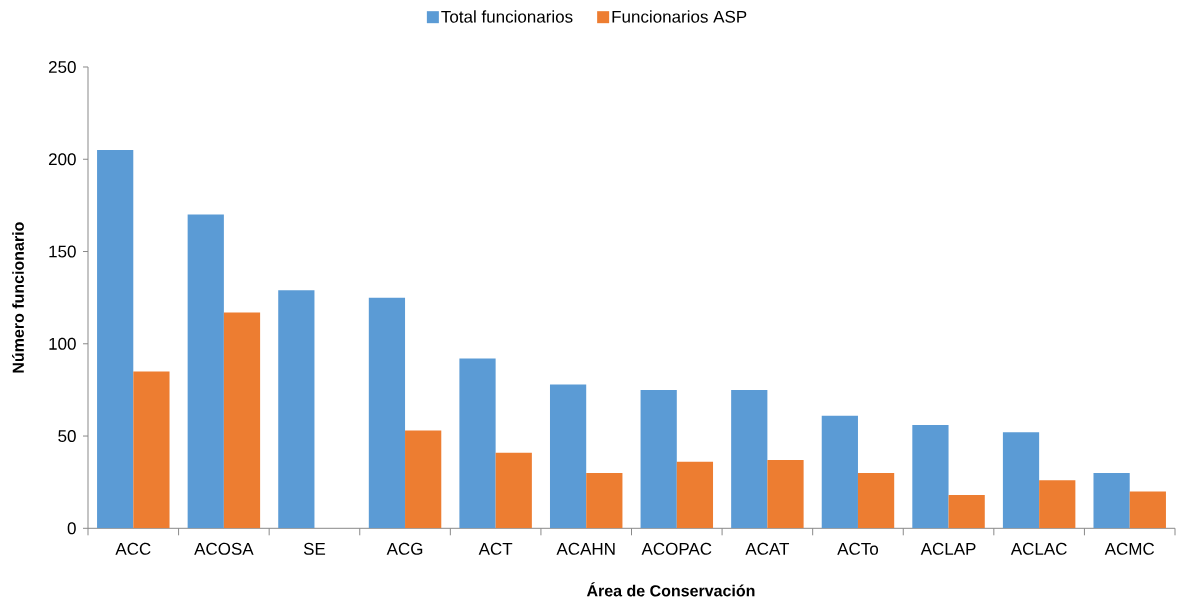 The image size is (1177, 602). Describe the element at coordinates (67, 436) in the screenshot. I see `y-tick-label: 50` at that location.